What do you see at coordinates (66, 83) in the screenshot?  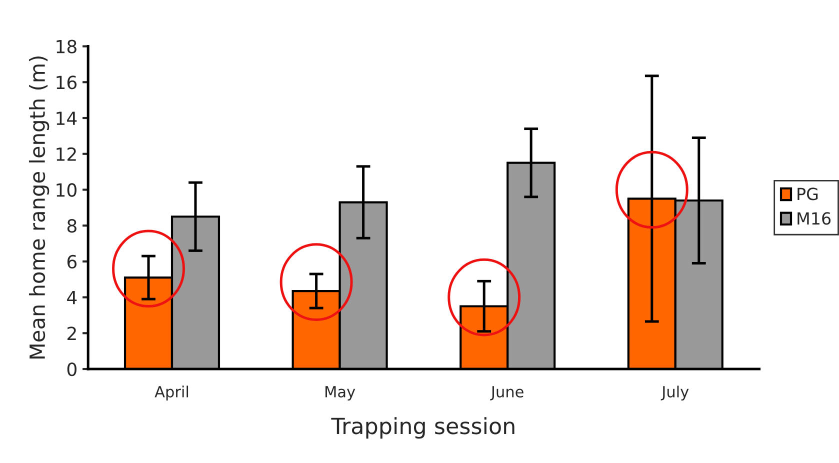 I see `y-tick-label: 16` at bounding box center [66, 83].